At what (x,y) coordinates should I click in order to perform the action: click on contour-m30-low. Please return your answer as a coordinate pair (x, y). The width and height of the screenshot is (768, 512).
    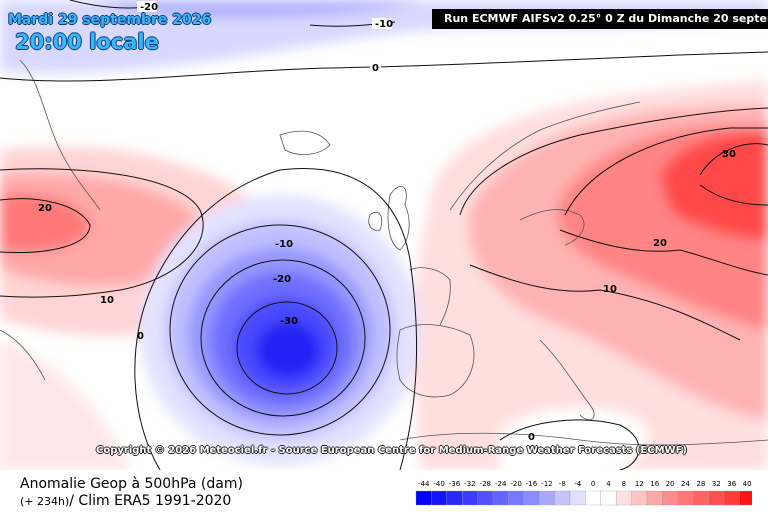
    Looking at the image, I should click on (287, 348).